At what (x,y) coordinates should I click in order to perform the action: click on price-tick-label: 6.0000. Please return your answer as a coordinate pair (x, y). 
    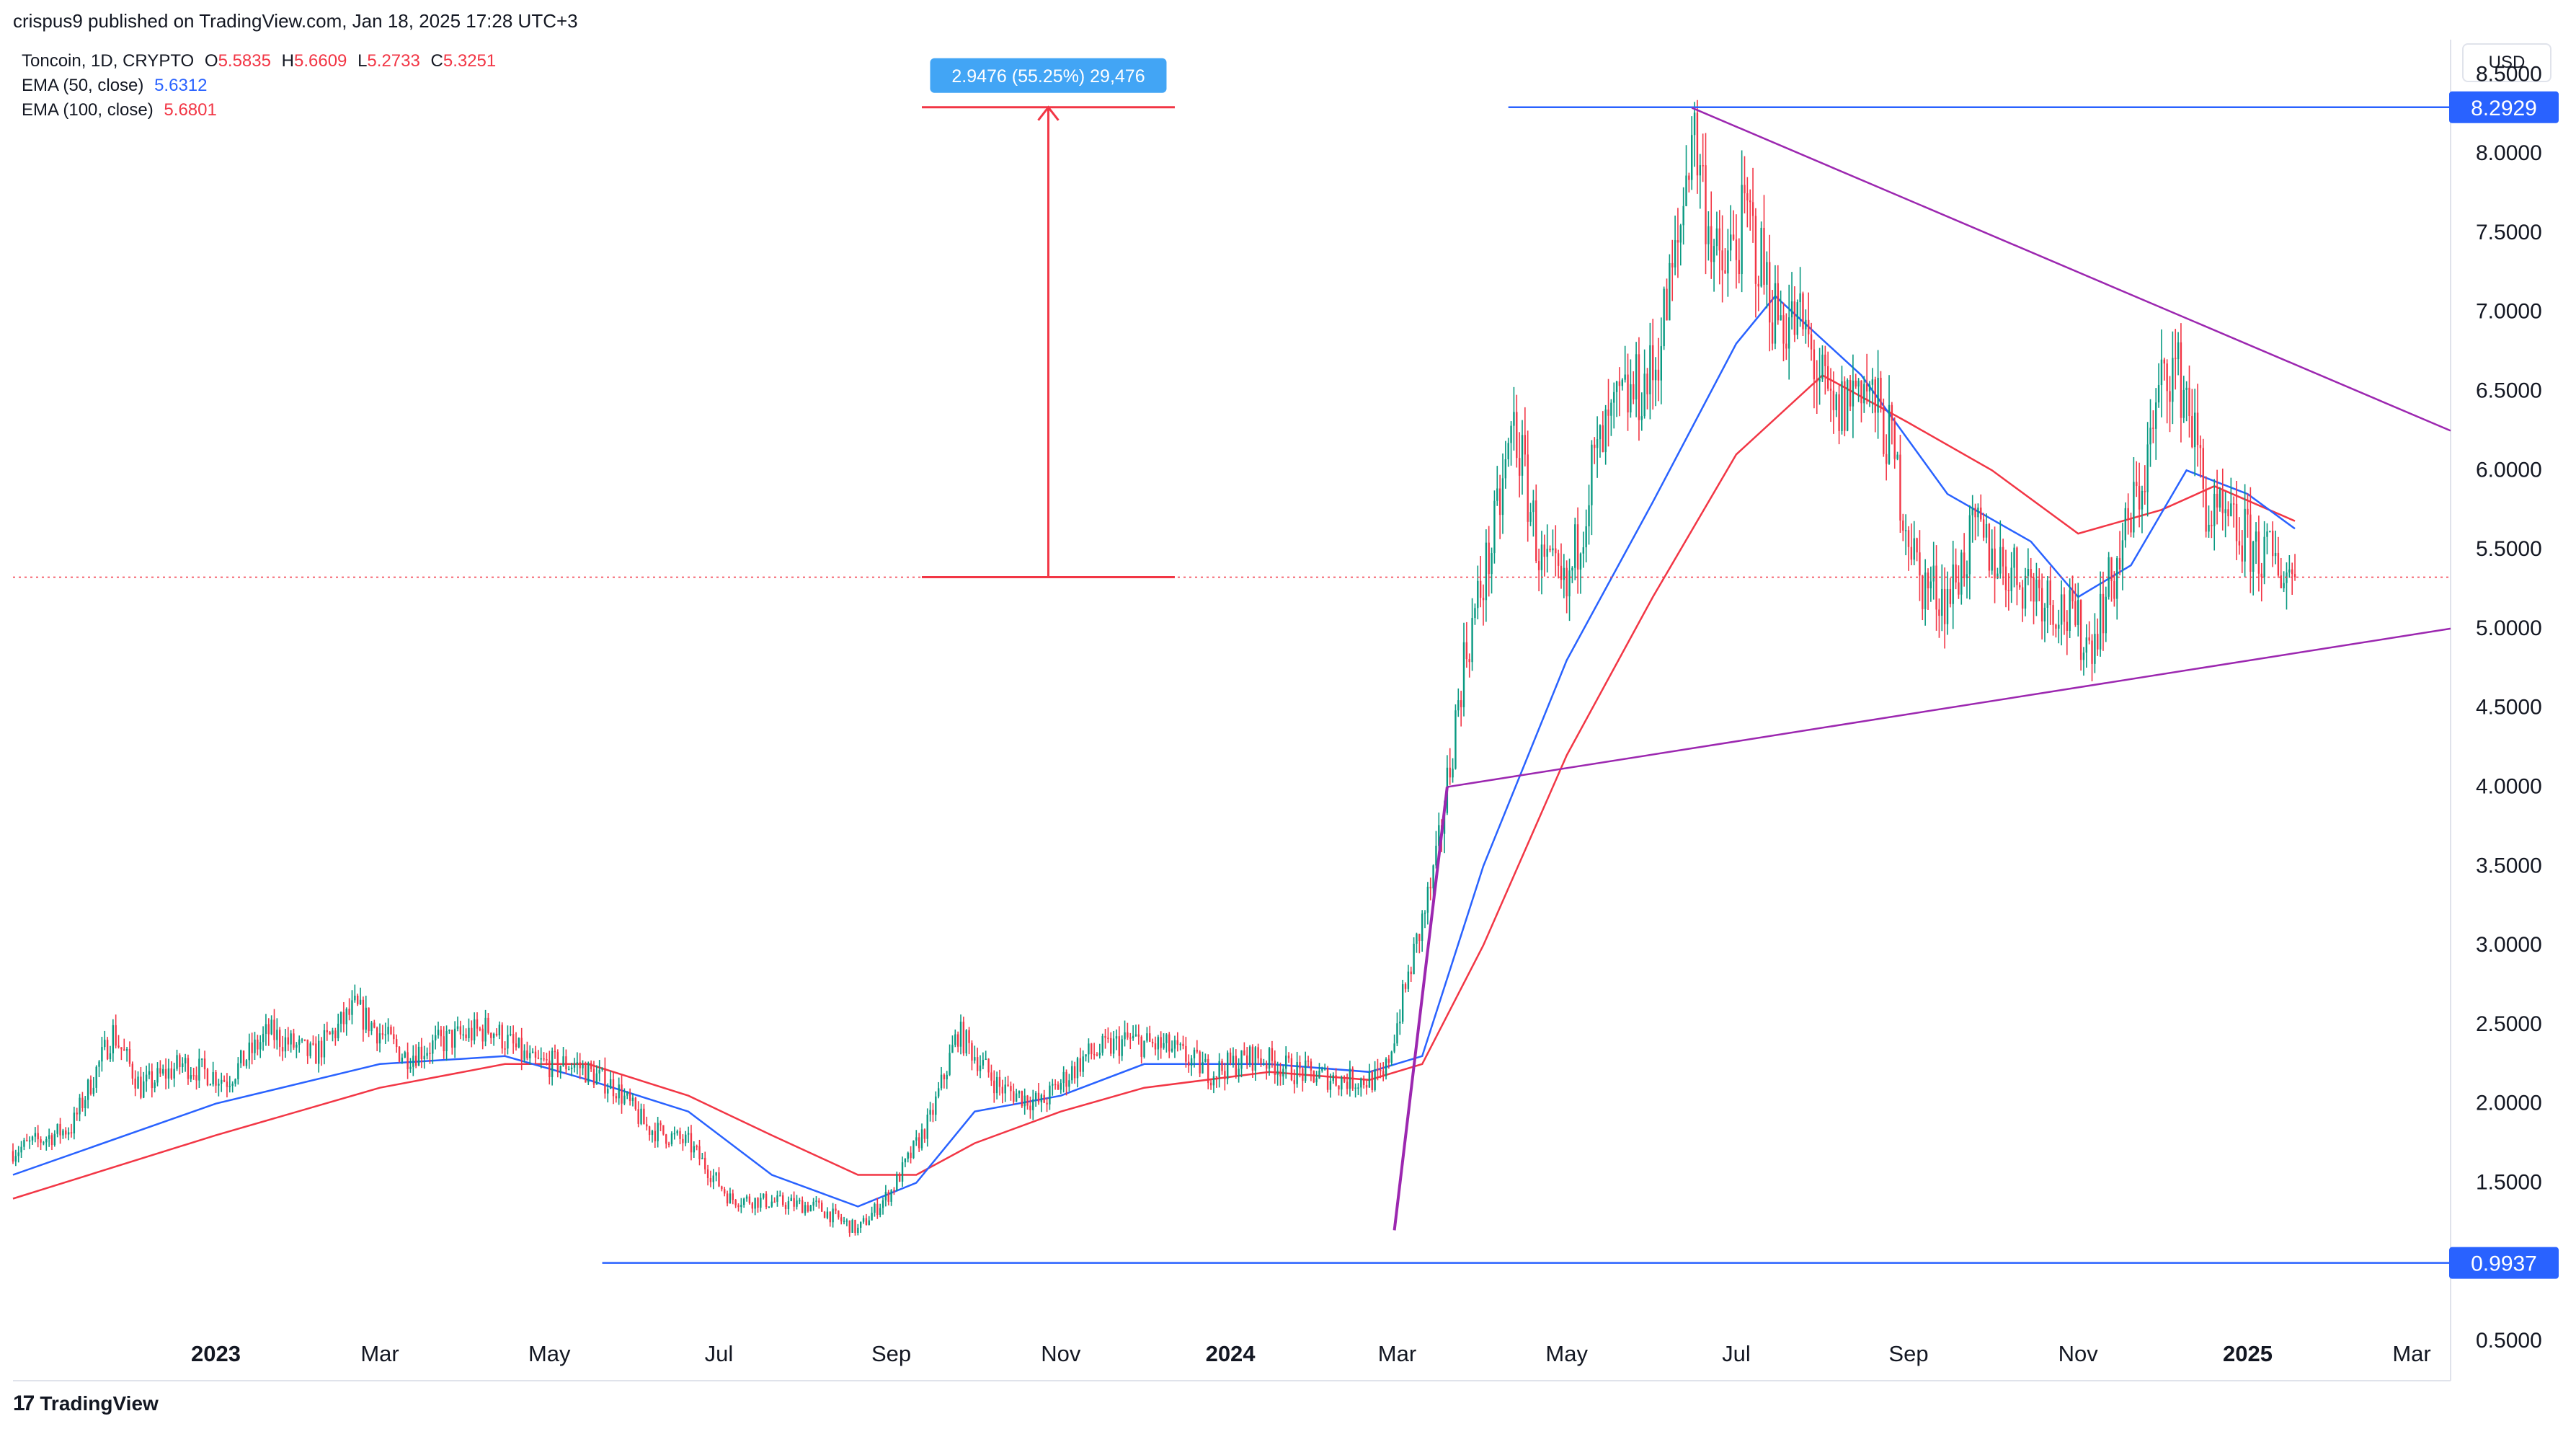
    Looking at the image, I should click on (2509, 470).